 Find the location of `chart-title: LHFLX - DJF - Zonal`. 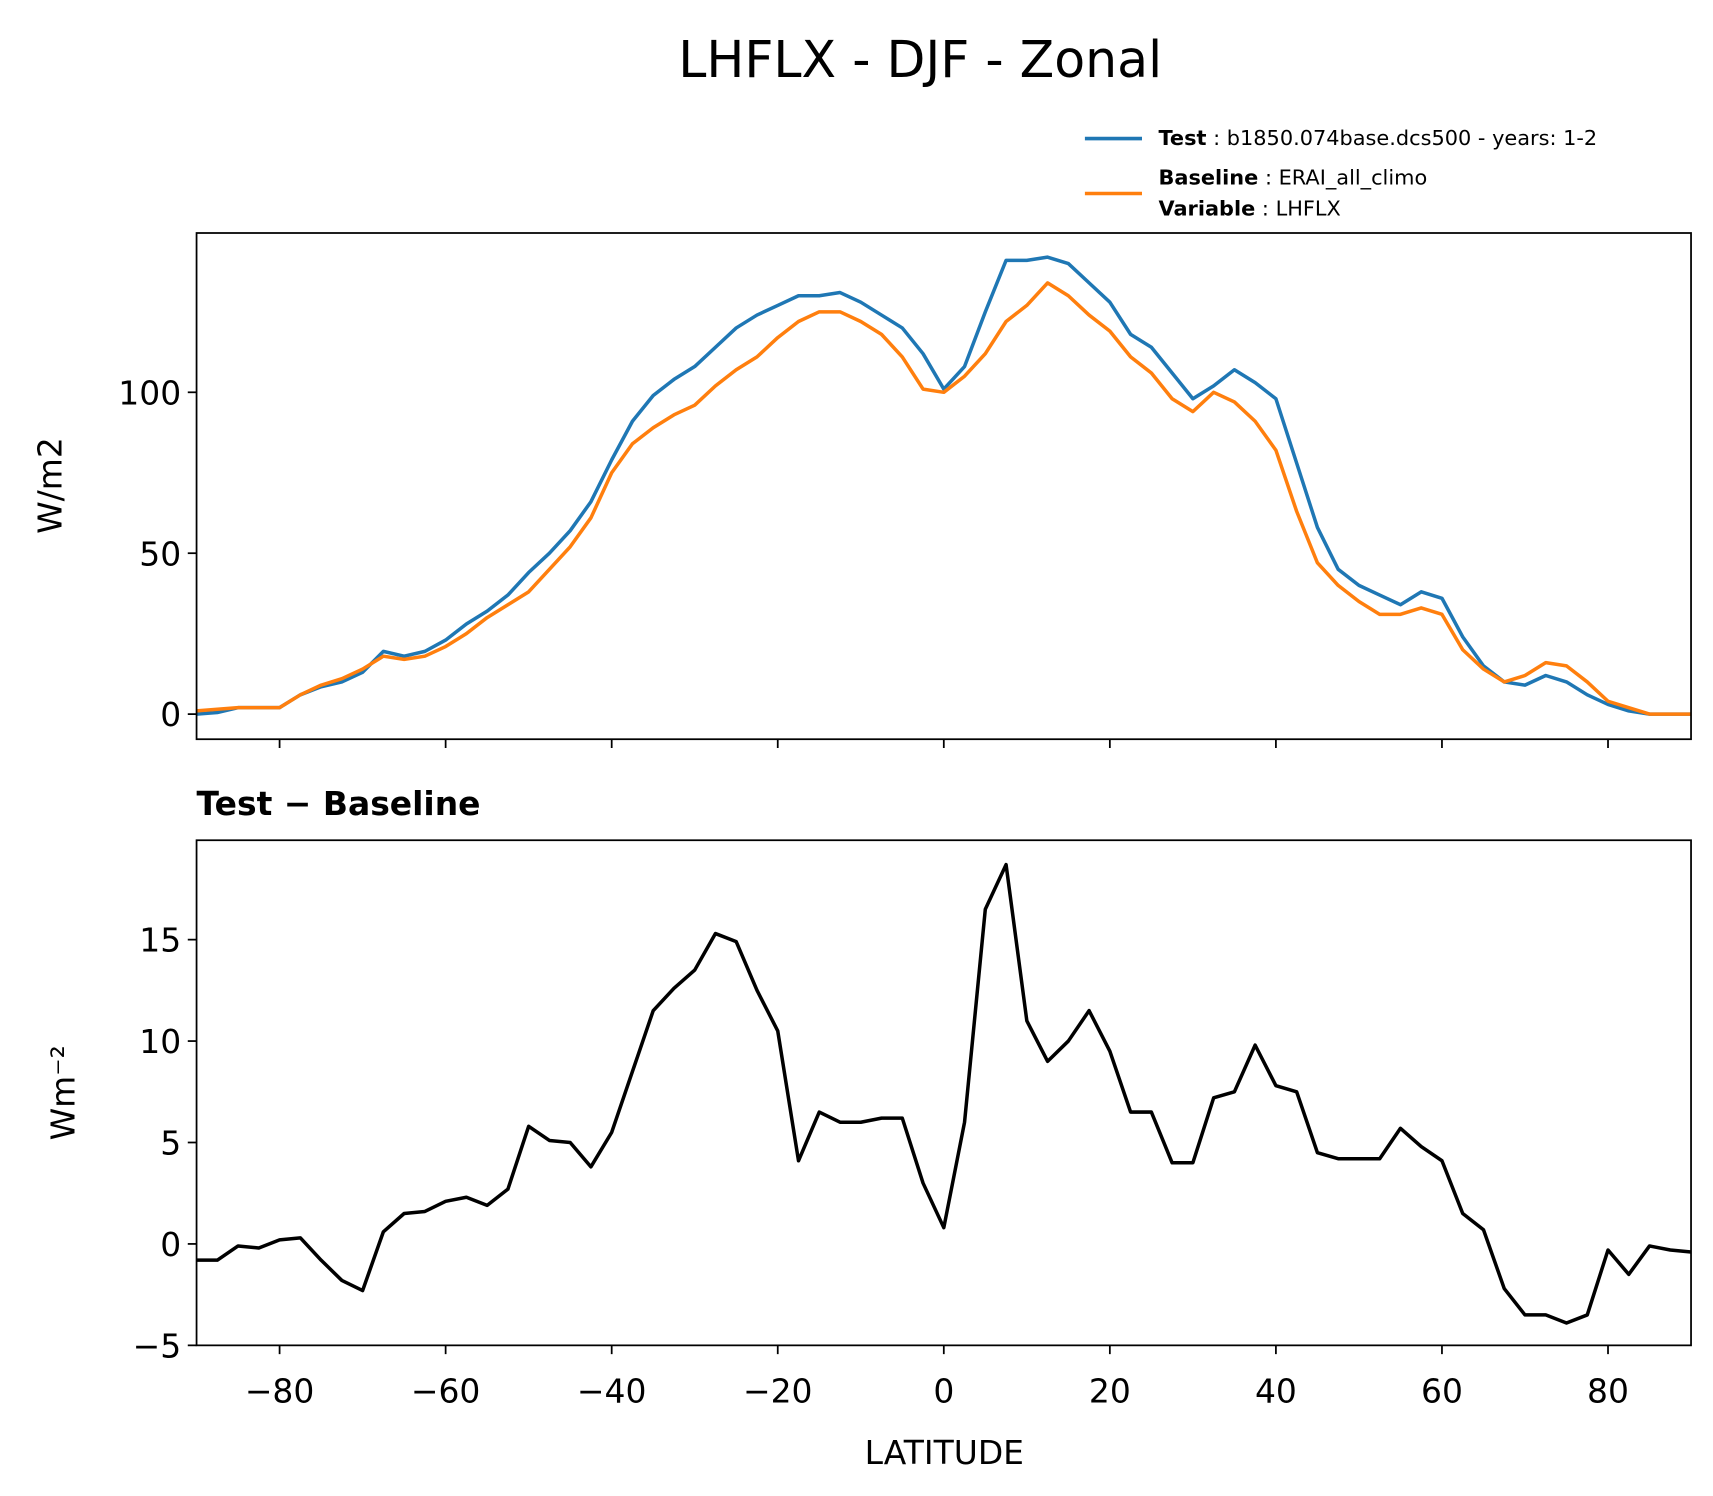

chart-title: LHFLX - DJF - Zonal is located at coordinates (920, 59).